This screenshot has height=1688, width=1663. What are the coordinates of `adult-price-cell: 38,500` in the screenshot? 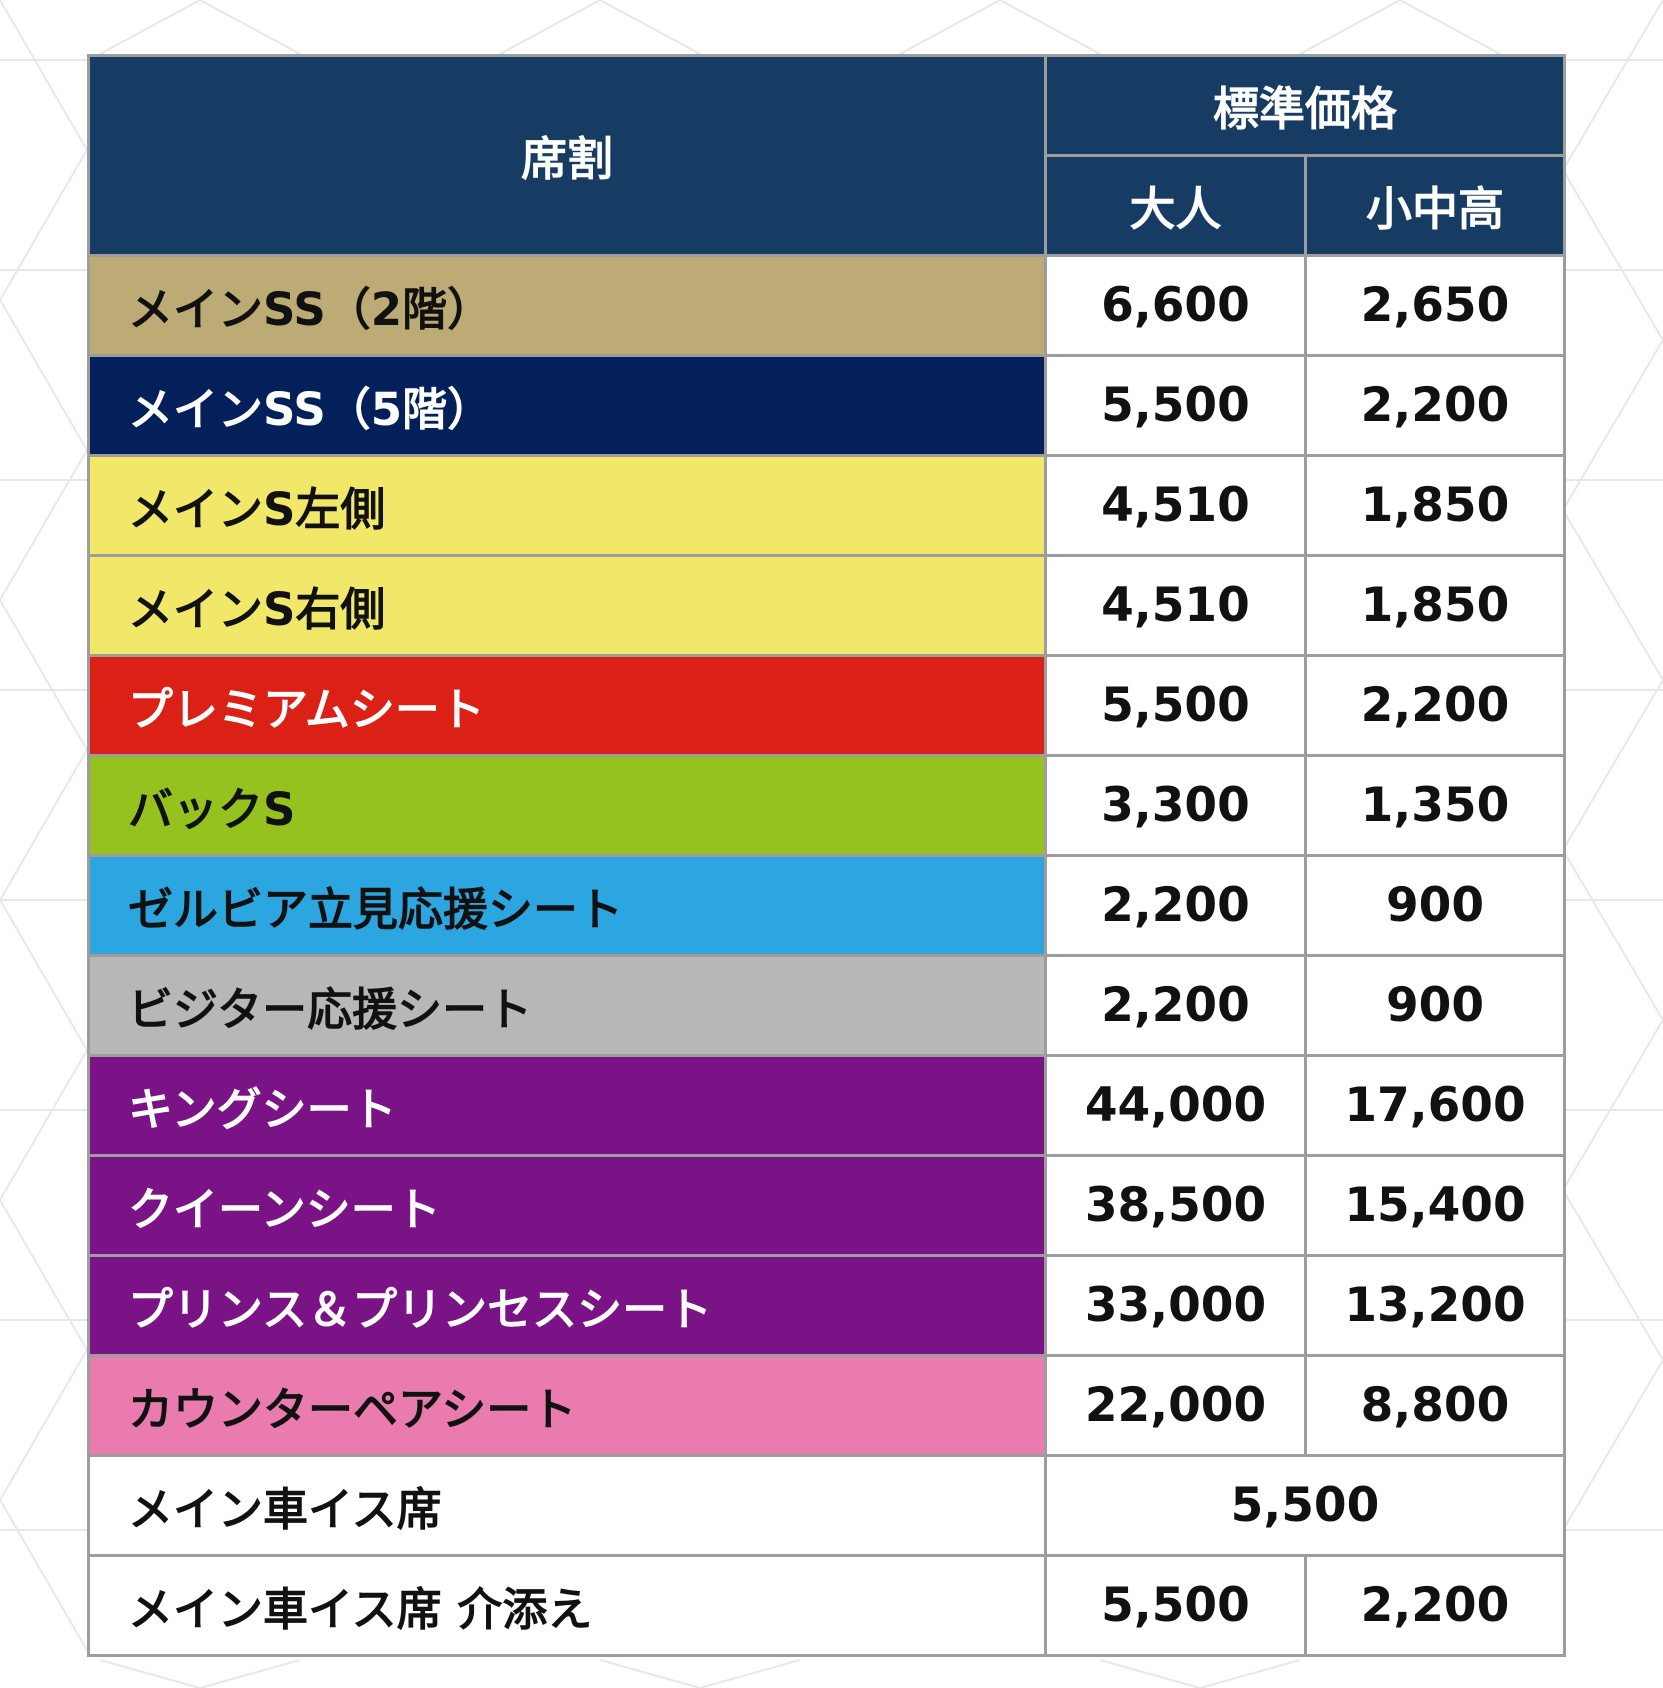 It's located at (1175, 1205).